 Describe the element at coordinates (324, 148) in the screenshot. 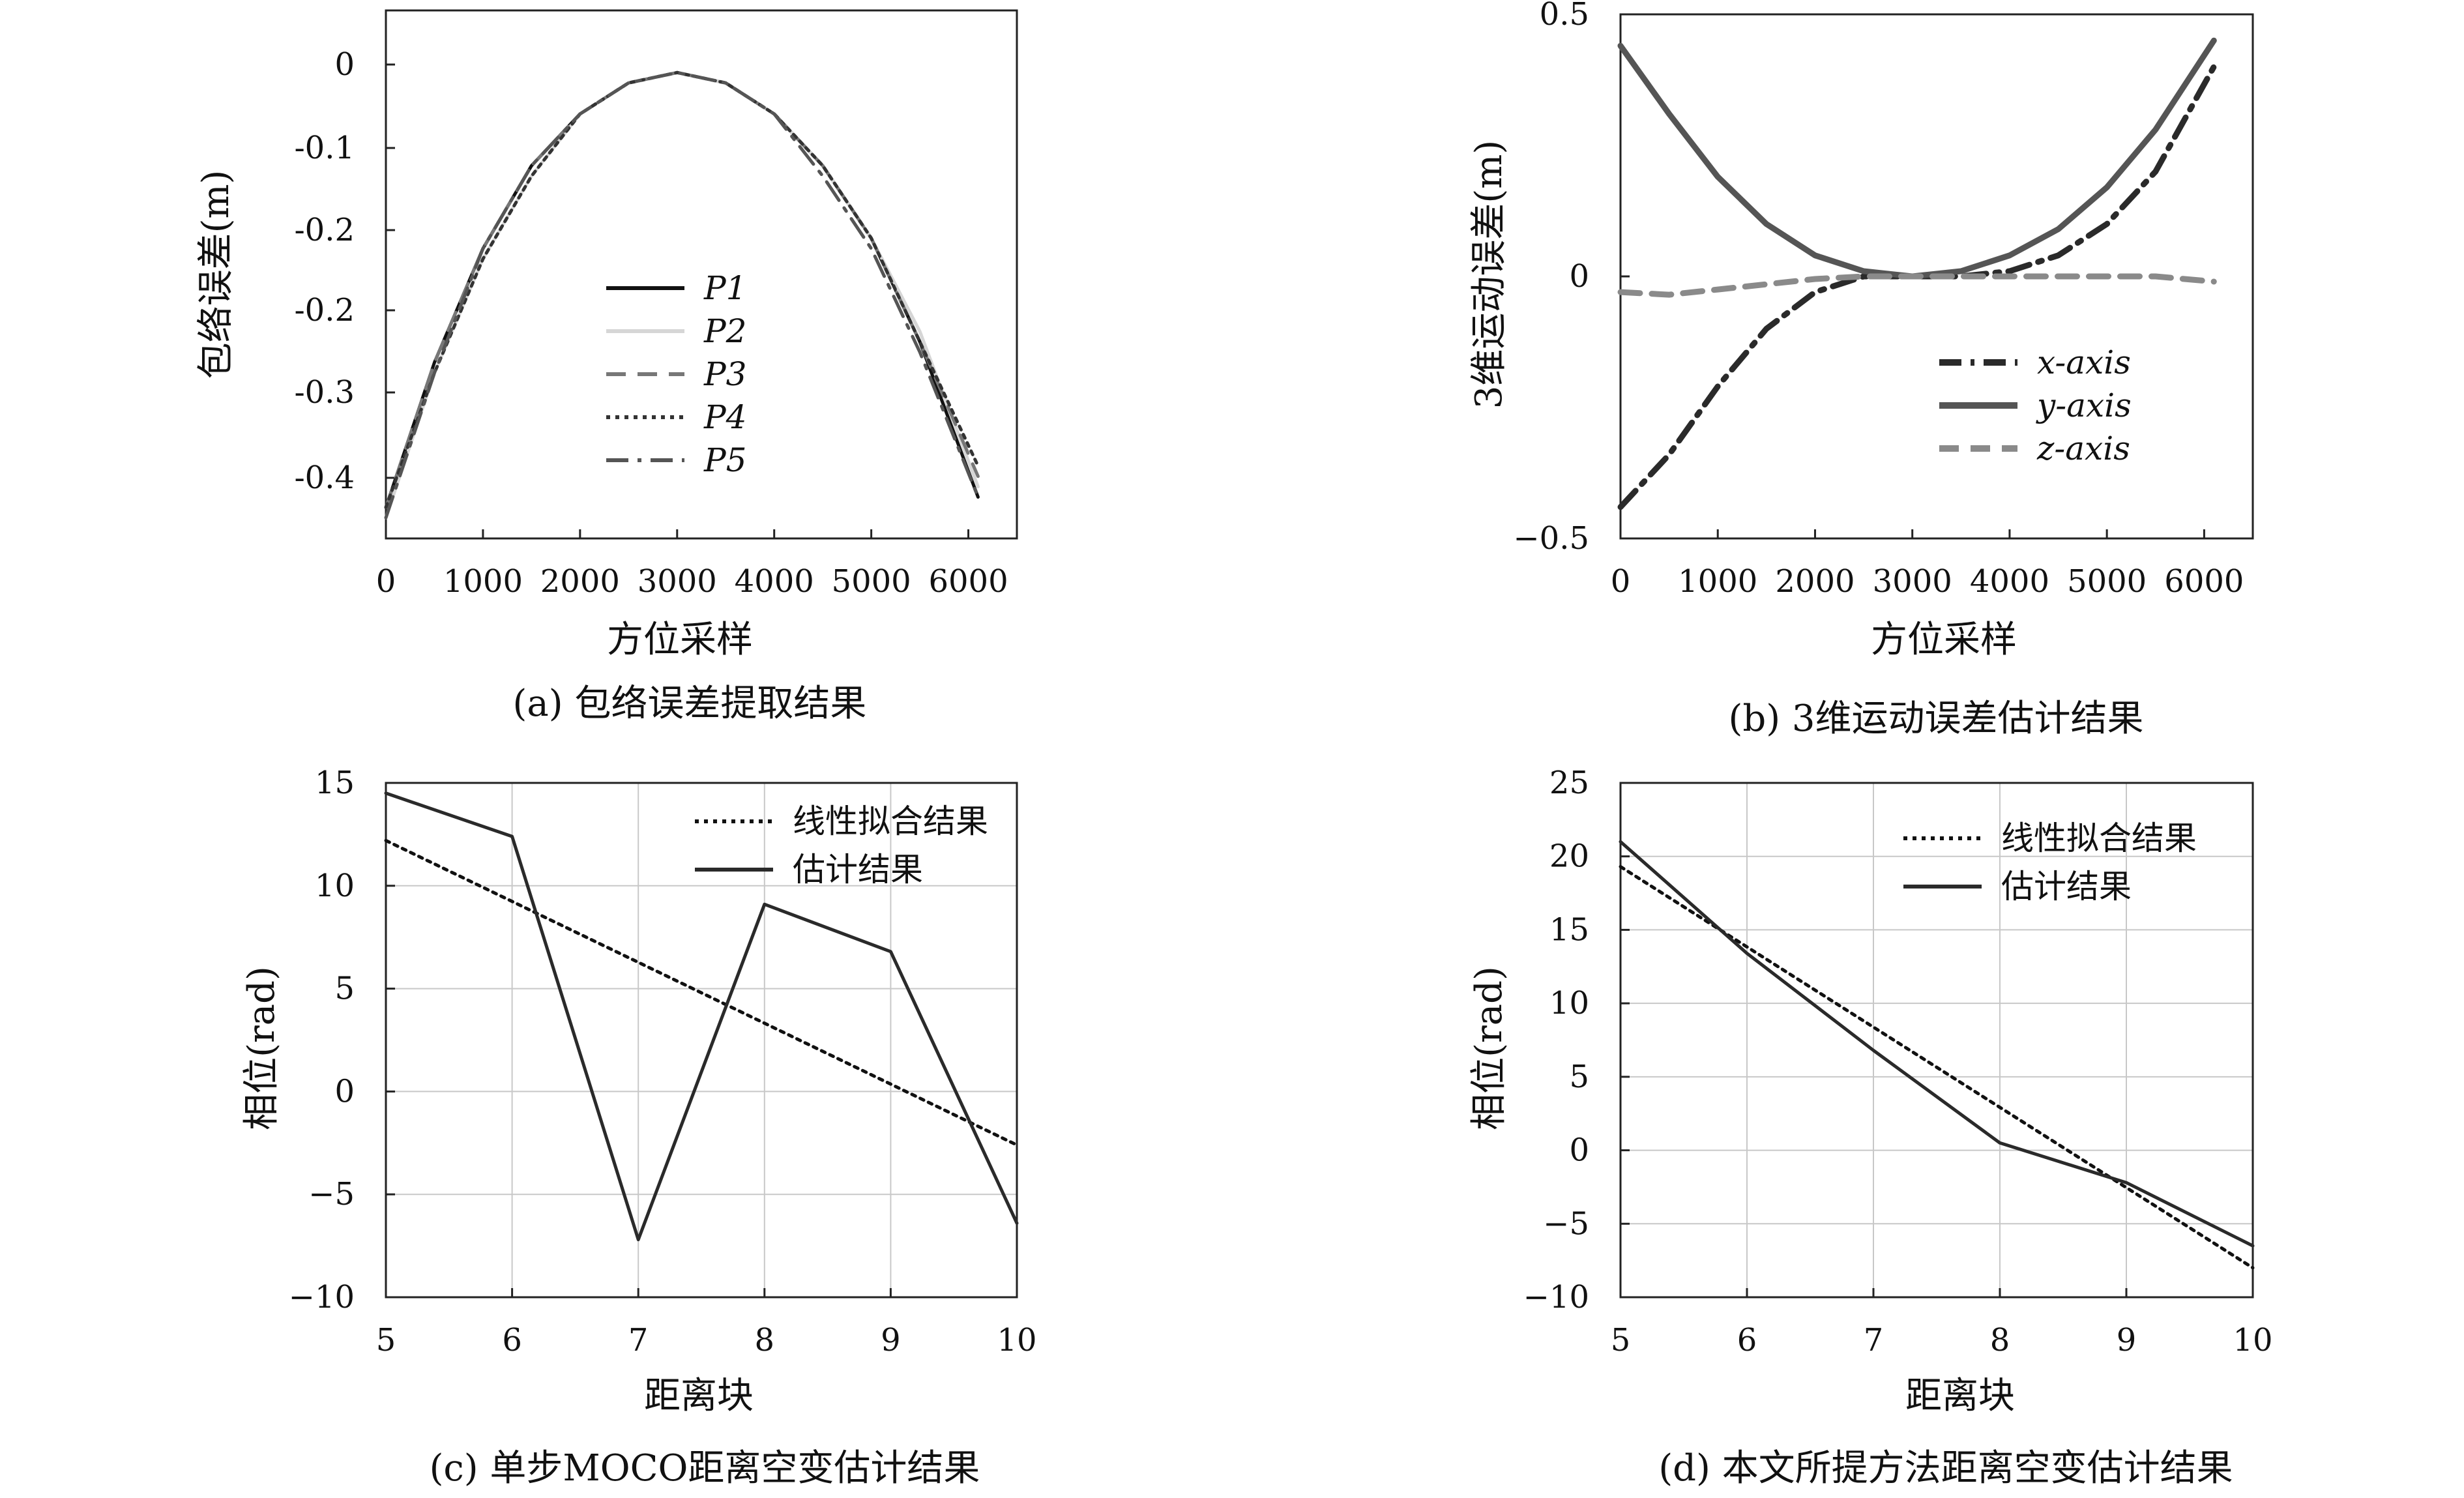

I see `y-tick-label: -0.1` at that location.